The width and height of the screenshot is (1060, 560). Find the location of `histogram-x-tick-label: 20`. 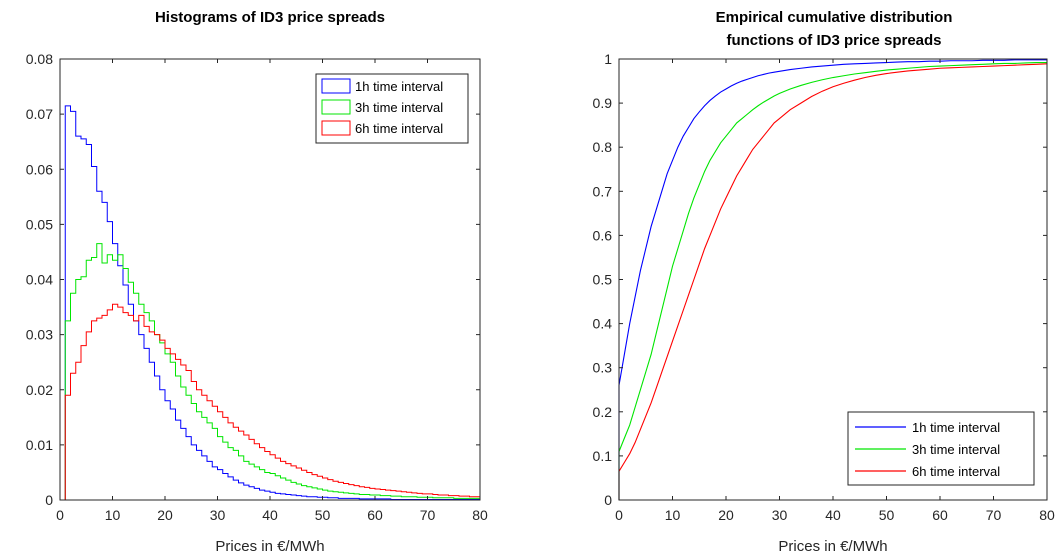

histogram-x-tick-label: 20 is located at coordinates (165, 515).